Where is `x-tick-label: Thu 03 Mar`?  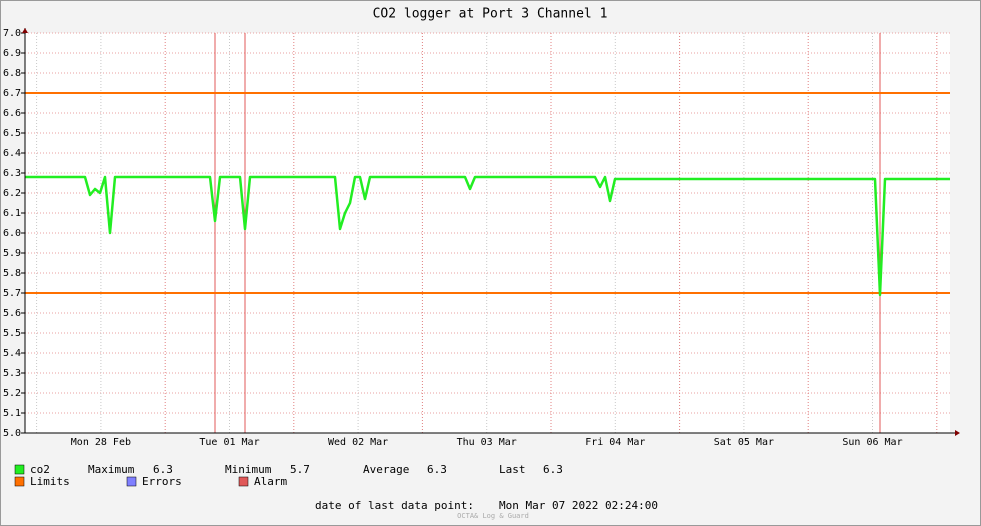
x-tick-label: Thu 03 Mar is located at coordinates (487, 442).